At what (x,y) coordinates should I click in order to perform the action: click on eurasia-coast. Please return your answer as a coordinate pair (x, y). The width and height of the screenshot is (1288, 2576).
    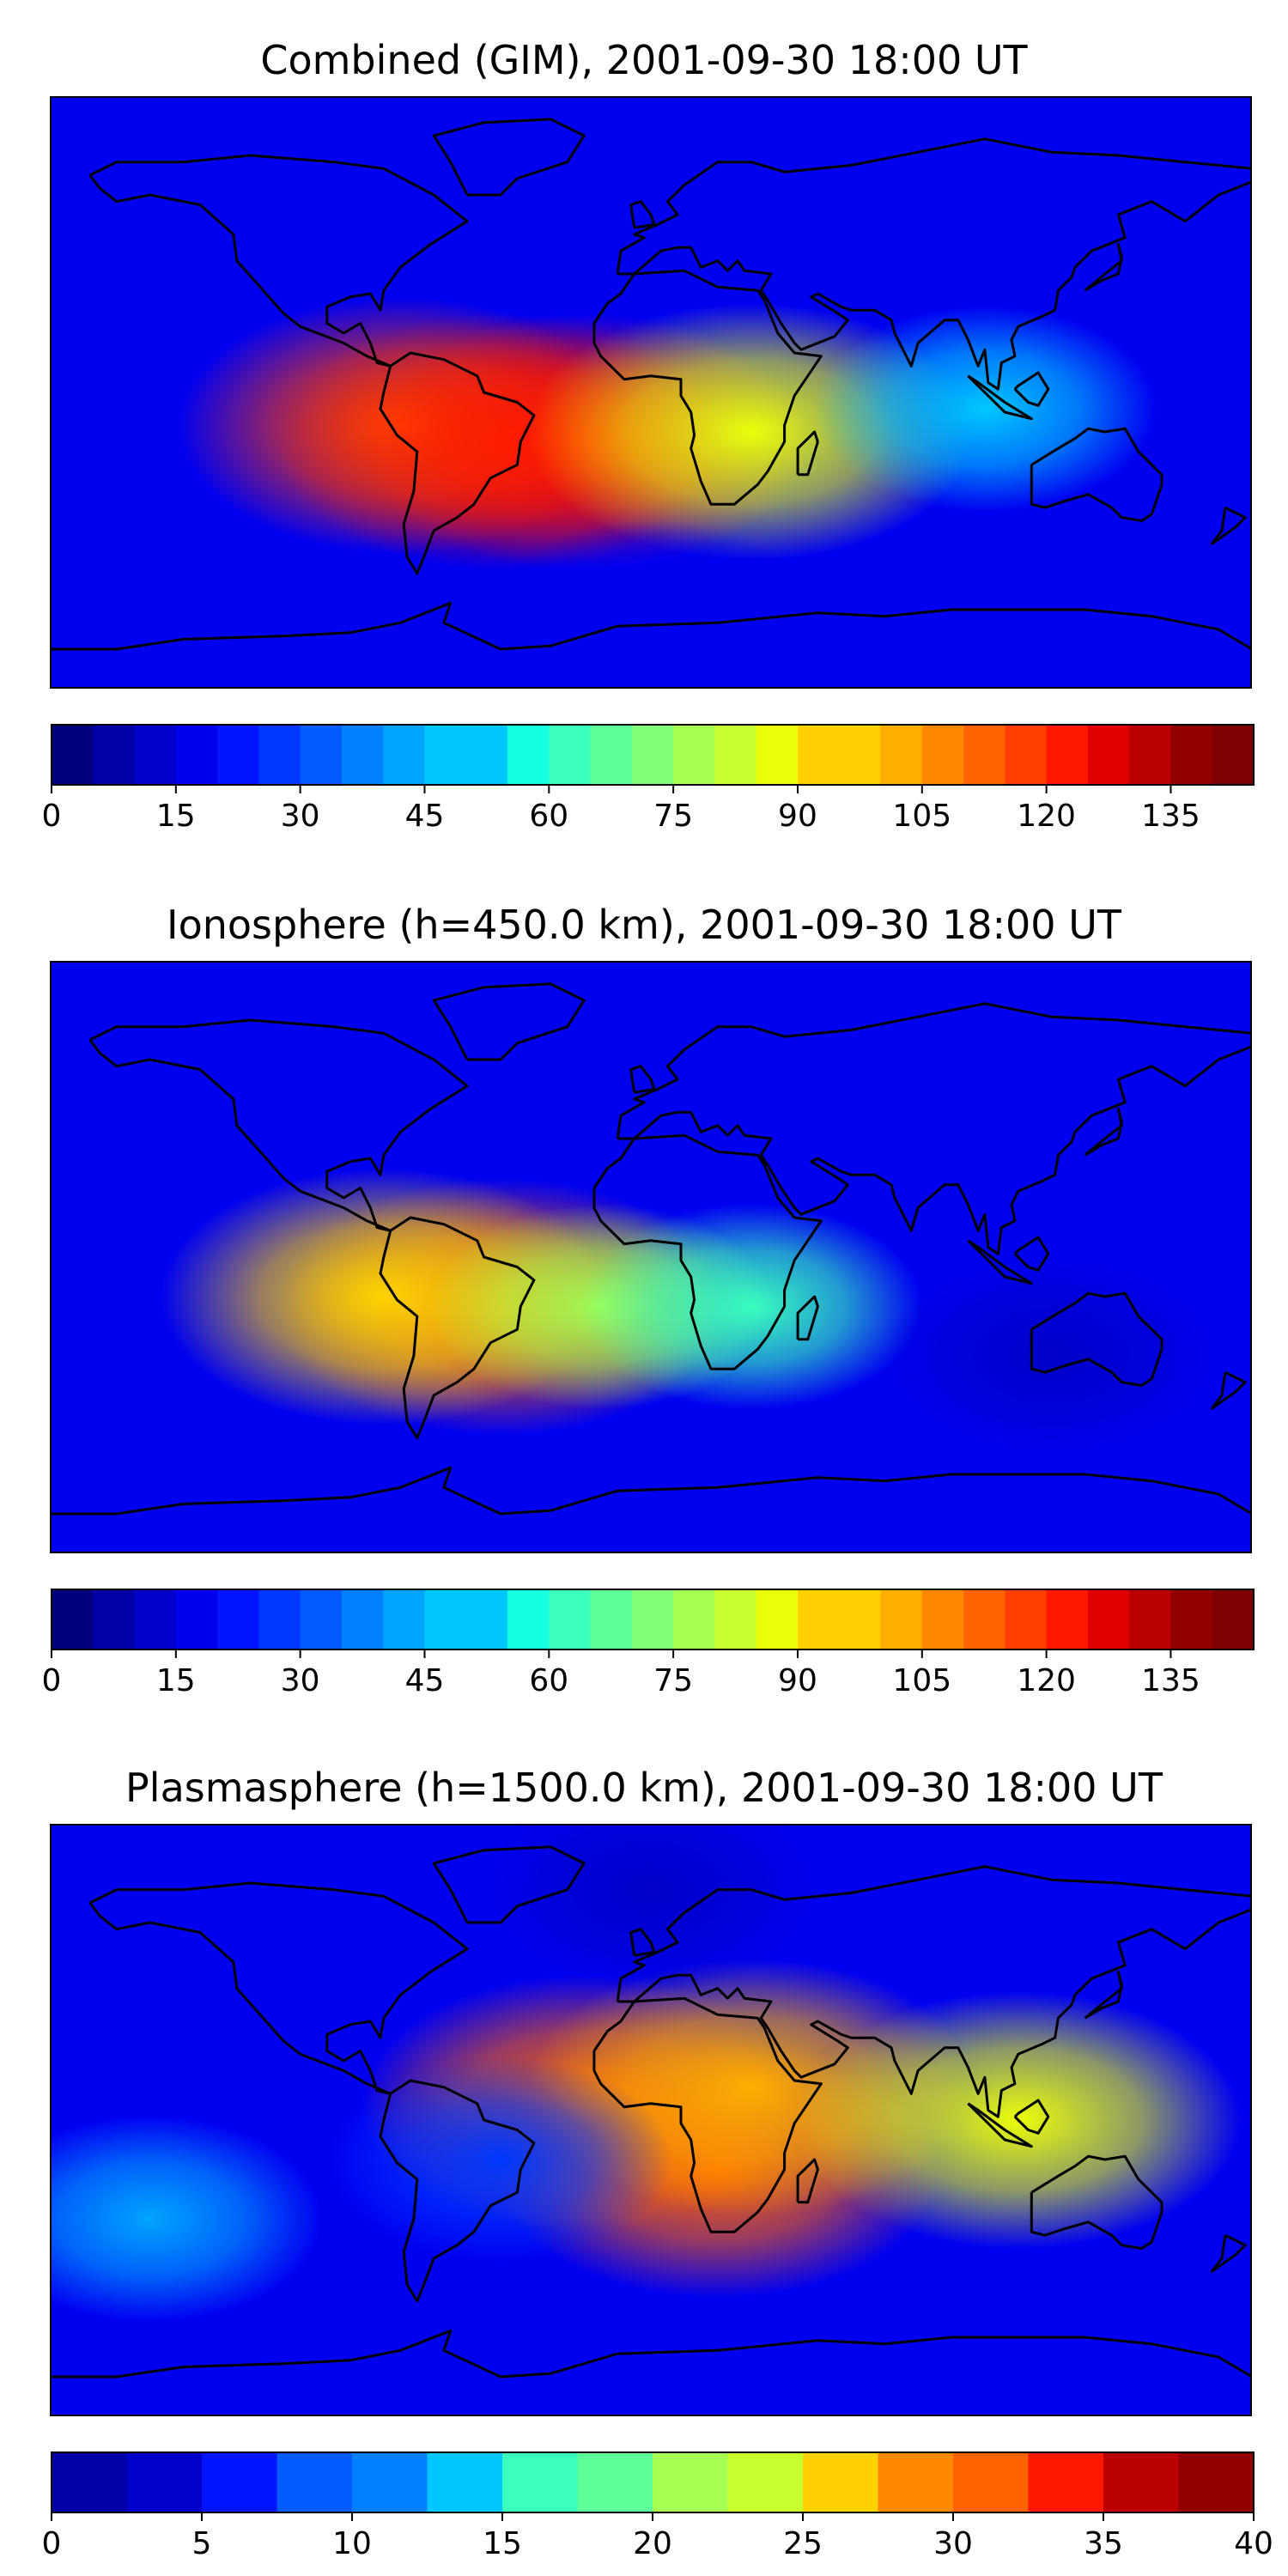
    Looking at the image, I should click on (934, 1991).